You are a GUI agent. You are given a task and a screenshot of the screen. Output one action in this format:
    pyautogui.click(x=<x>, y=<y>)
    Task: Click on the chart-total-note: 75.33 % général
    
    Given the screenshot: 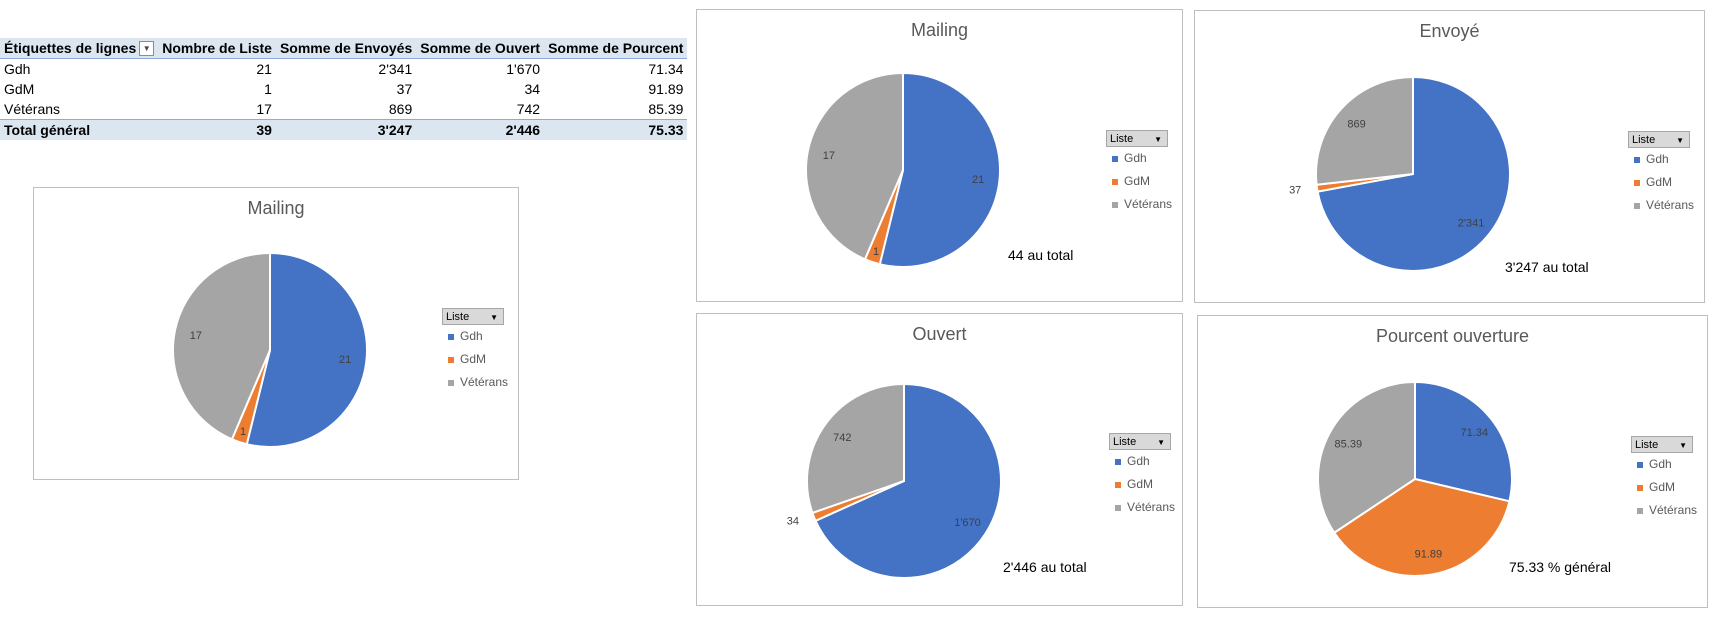 What is the action you would take?
    pyautogui.click(x=1560, y=567)
    